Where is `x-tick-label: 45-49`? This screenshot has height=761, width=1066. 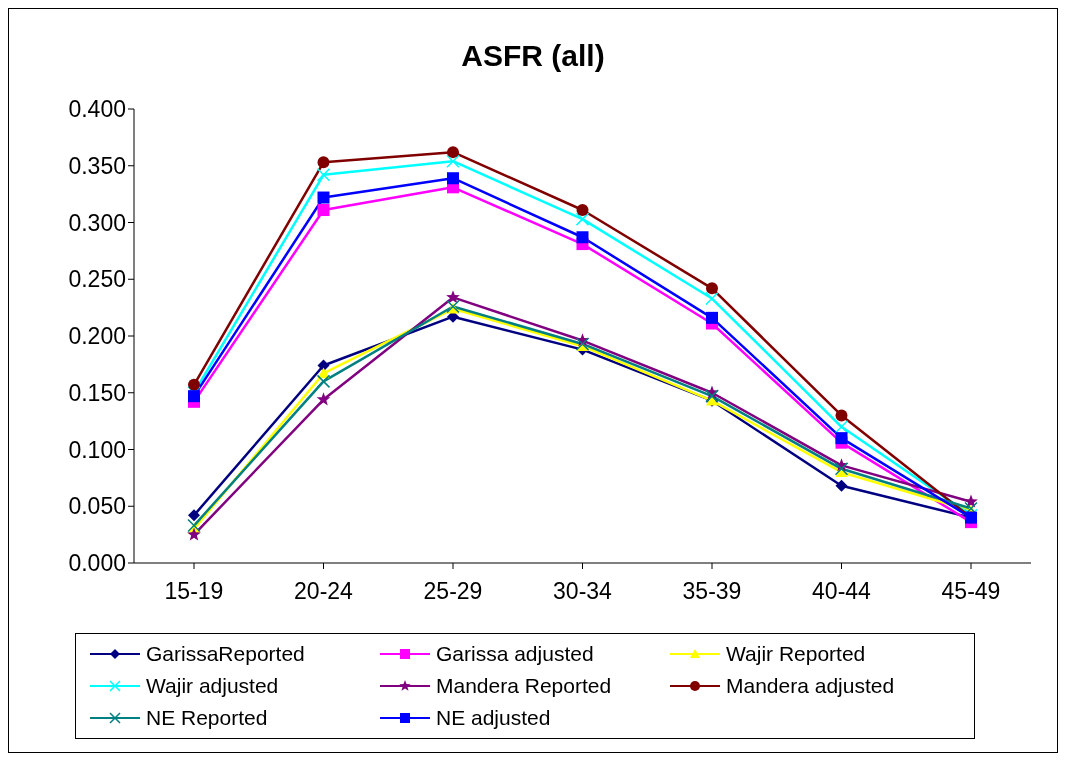
x-tick-label: 45-49 is located at coordinates (971, 591).